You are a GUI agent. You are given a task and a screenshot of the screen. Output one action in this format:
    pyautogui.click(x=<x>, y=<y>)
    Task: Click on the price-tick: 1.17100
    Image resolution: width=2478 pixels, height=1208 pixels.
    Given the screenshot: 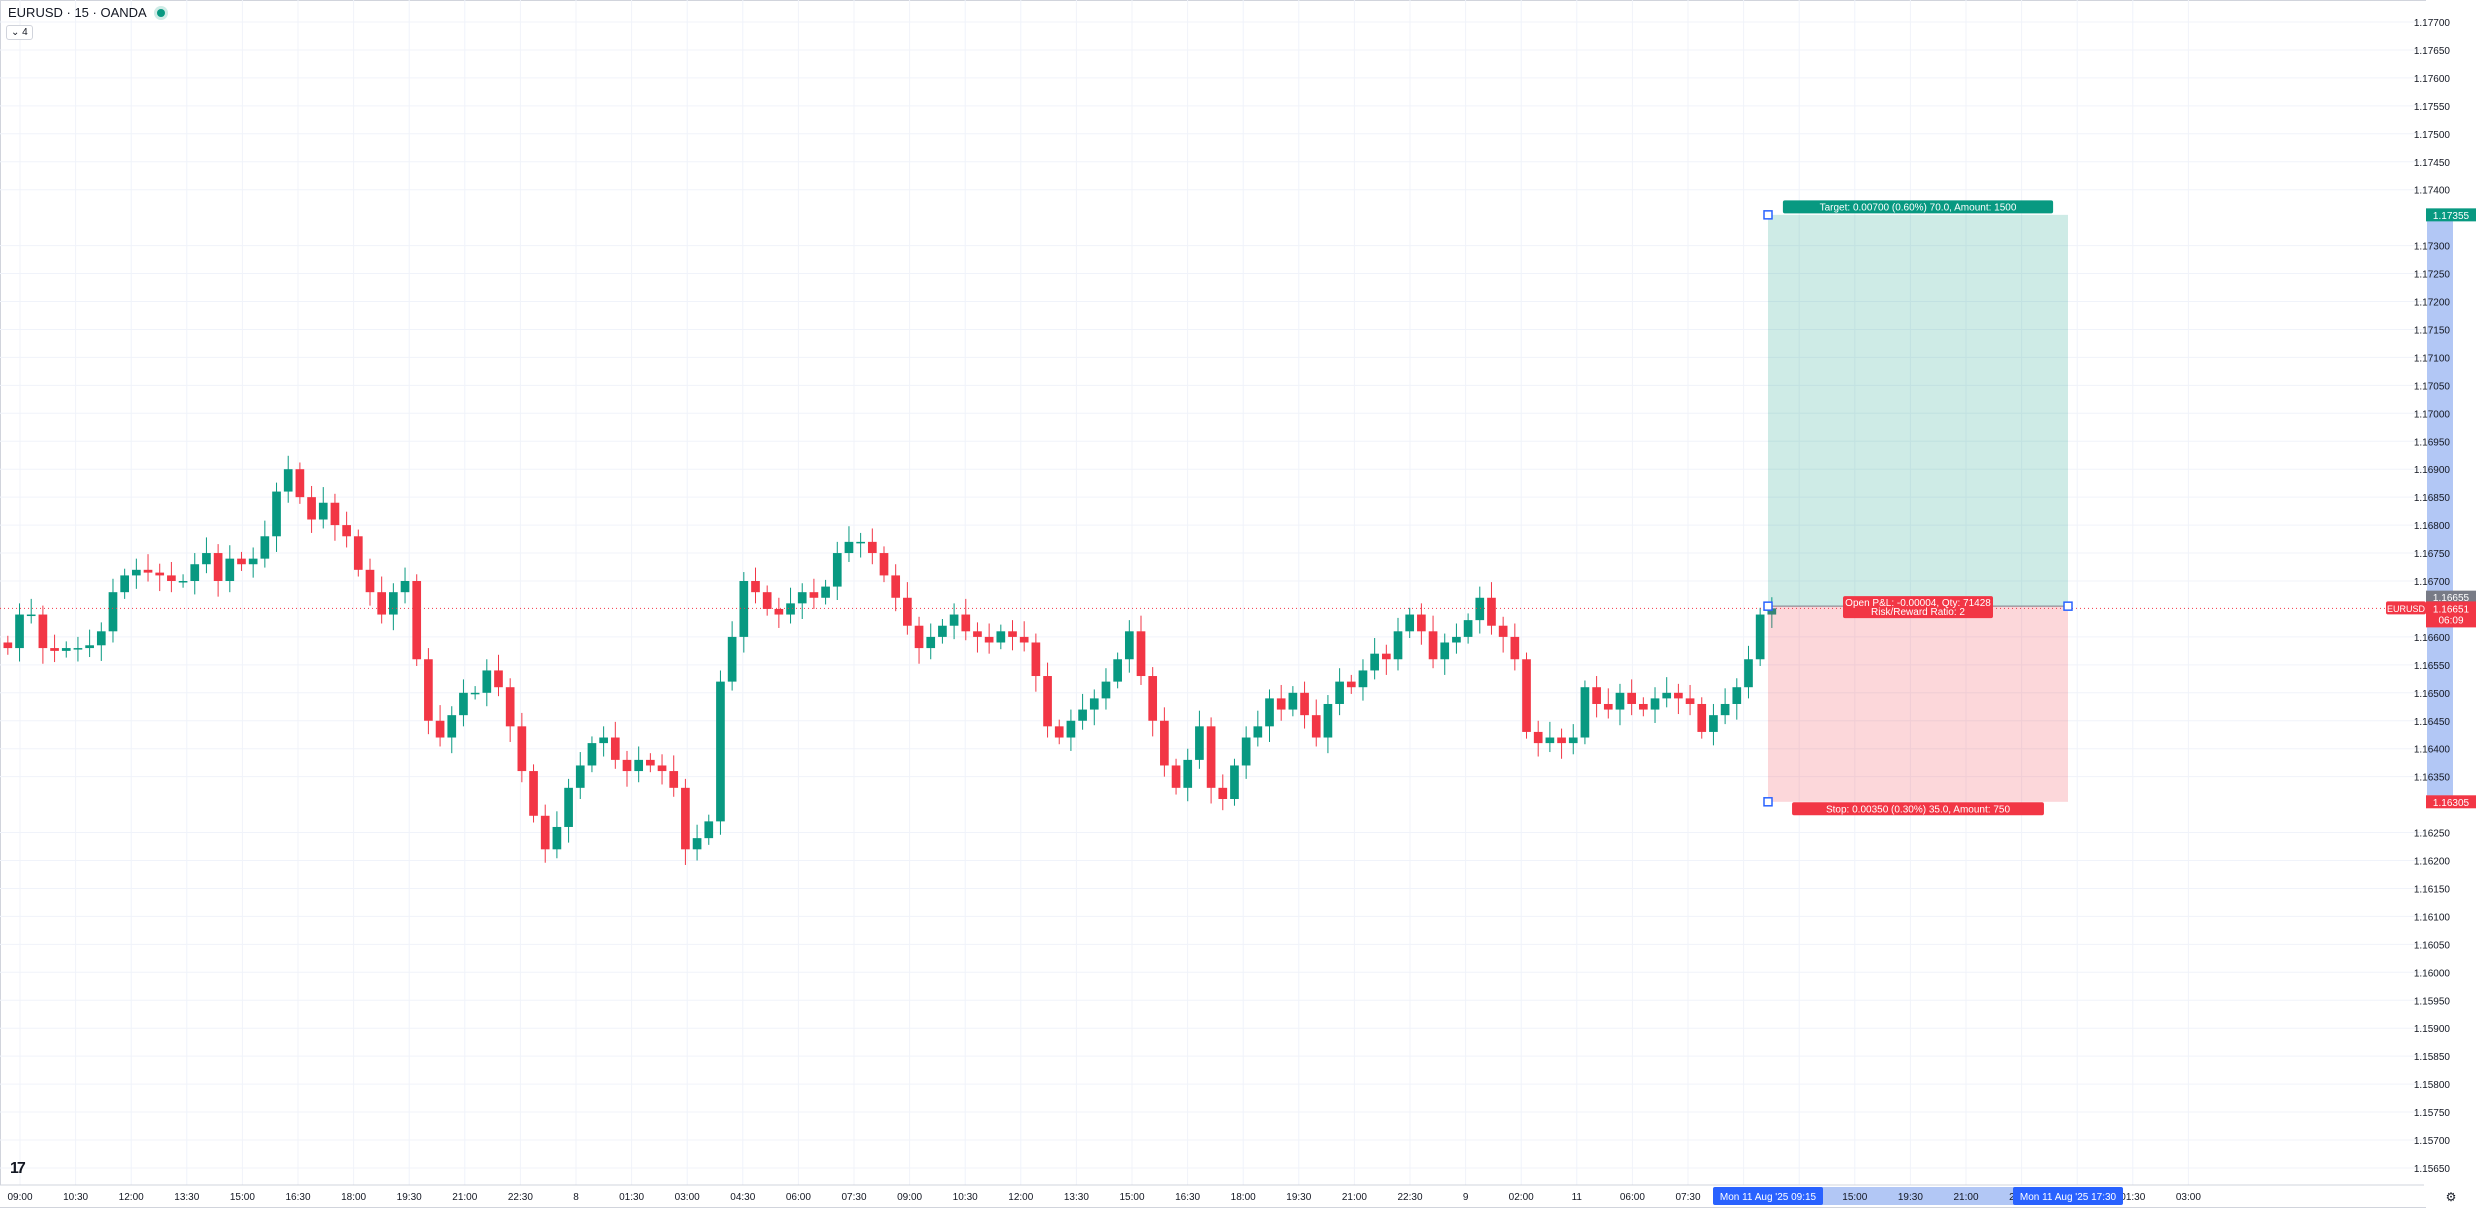 What is the action you would take?
    pyautogui.click(x=2432, y=358)
    